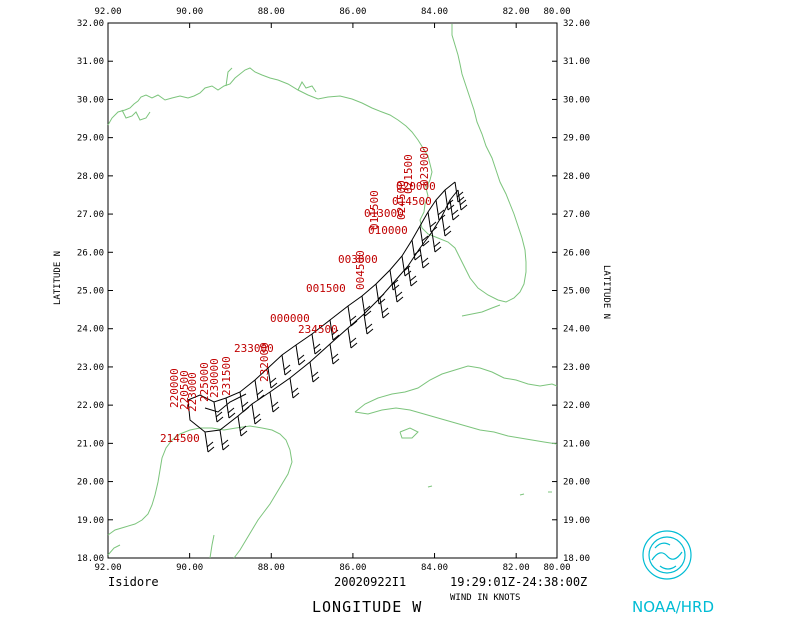 This screenshot has height=644, width=800. I want to click on time-label: 013000, so click(384, 213).